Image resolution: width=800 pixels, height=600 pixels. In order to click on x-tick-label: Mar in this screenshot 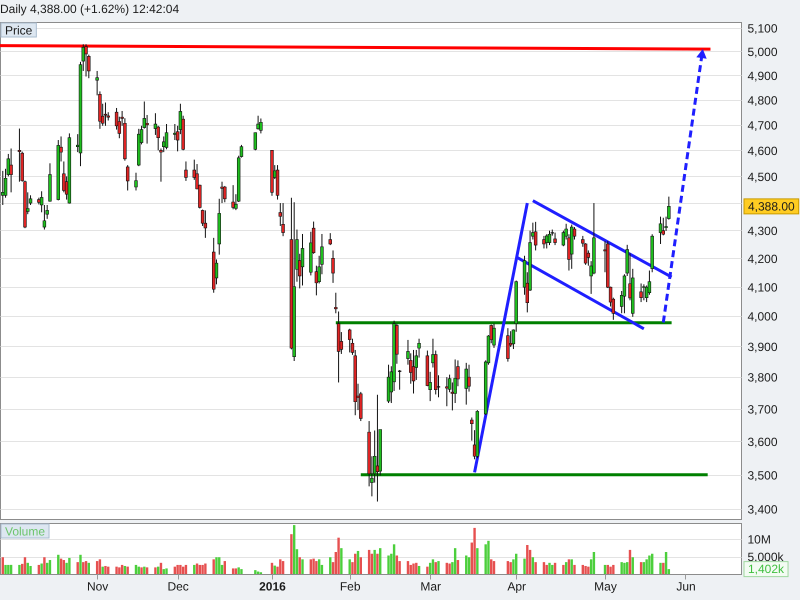, I will do `click(431, 587)`.